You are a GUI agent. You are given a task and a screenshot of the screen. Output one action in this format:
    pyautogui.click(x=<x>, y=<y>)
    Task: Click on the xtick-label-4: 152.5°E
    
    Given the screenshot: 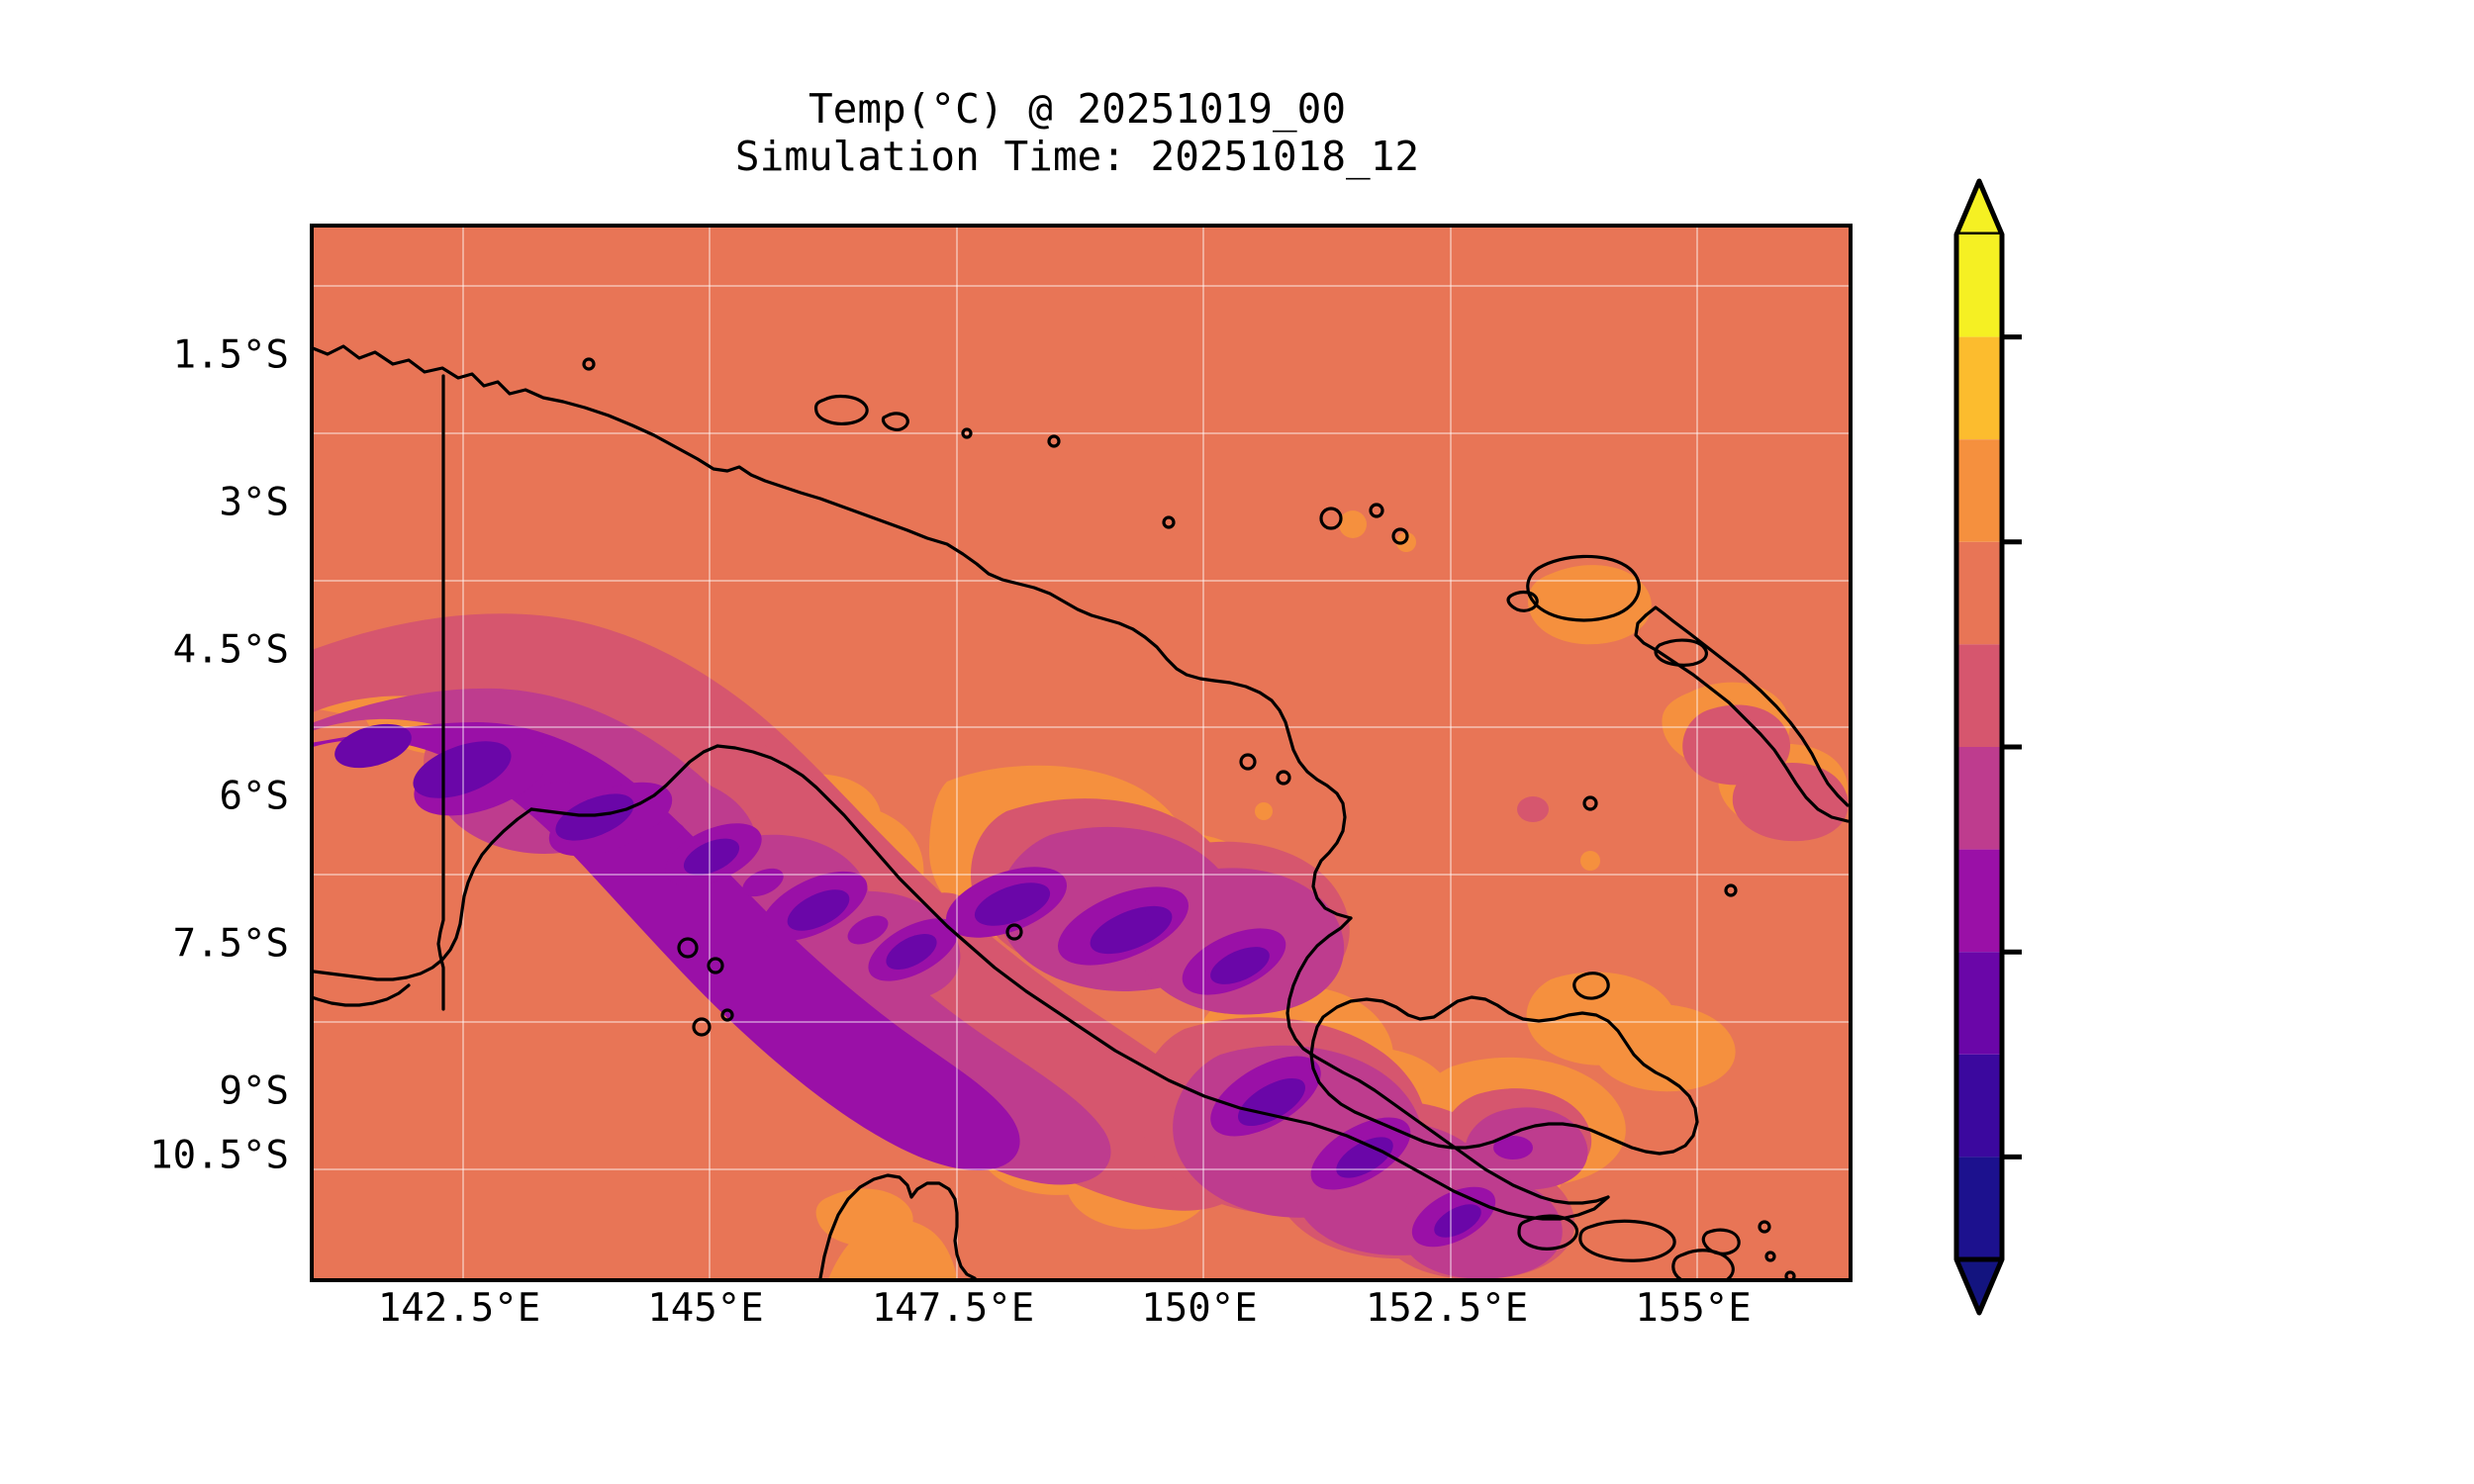 What is the action you would take?
    pyautogui.click(x=1447, y=1308)
    